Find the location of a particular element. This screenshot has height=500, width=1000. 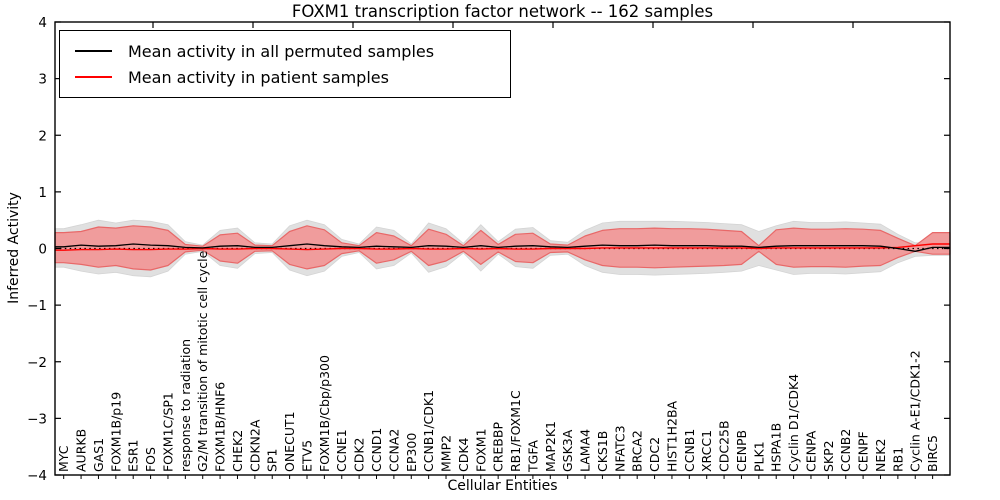

y-tick-label: −1 is located at coordinates (37, 306).